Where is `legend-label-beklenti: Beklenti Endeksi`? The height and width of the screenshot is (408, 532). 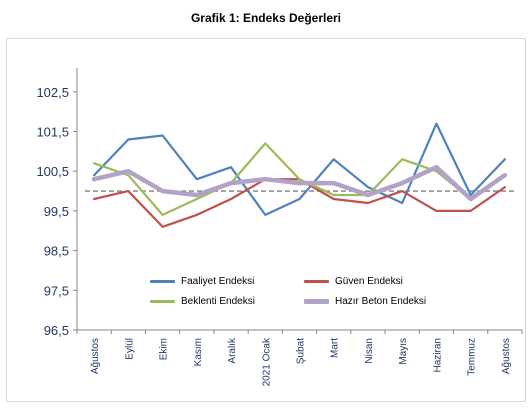 legend-label-beklenti: Beklenti Endeksi is located at coordinates (218, 301).